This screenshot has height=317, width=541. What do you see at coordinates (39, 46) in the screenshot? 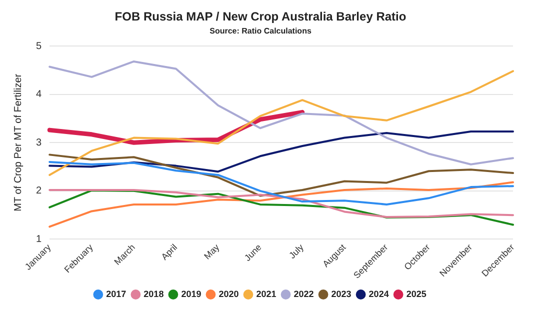
I see `y-tick-label: 5` at bounding box center [39, 46].